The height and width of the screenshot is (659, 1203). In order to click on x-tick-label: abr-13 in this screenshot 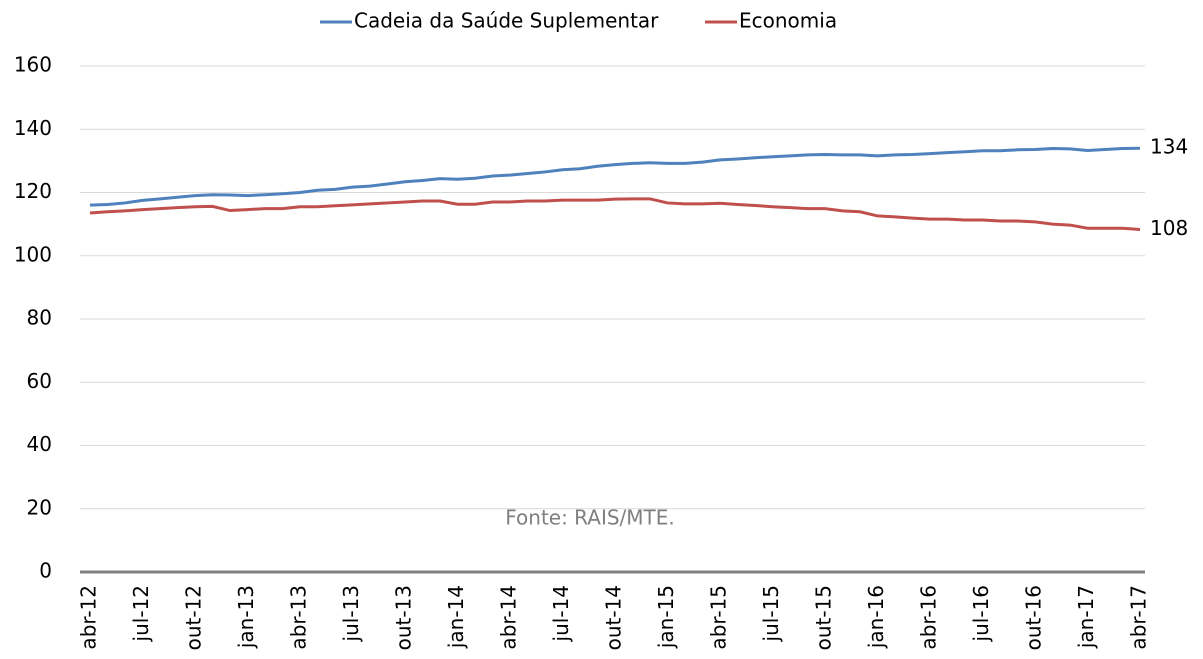, I will do `click(299, 617)`.